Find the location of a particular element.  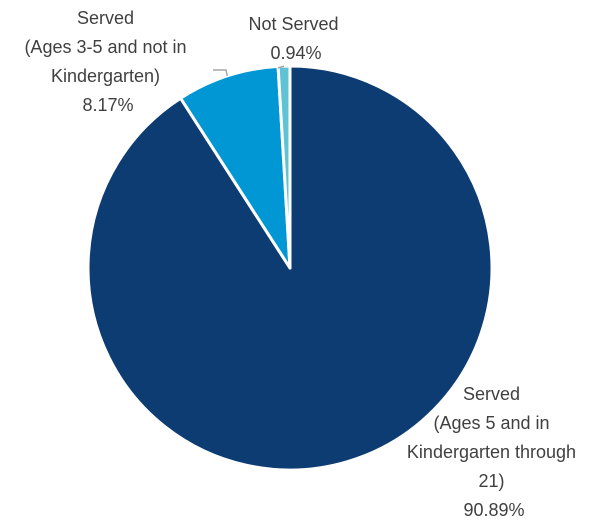

slice-label-not-served: Not Served 0.94% is located at coordinates (295, 38).